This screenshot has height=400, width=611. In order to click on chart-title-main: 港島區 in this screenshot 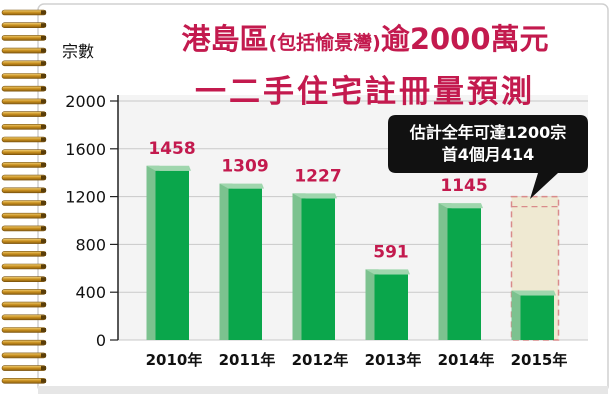, I will do `click(225, 39)`.